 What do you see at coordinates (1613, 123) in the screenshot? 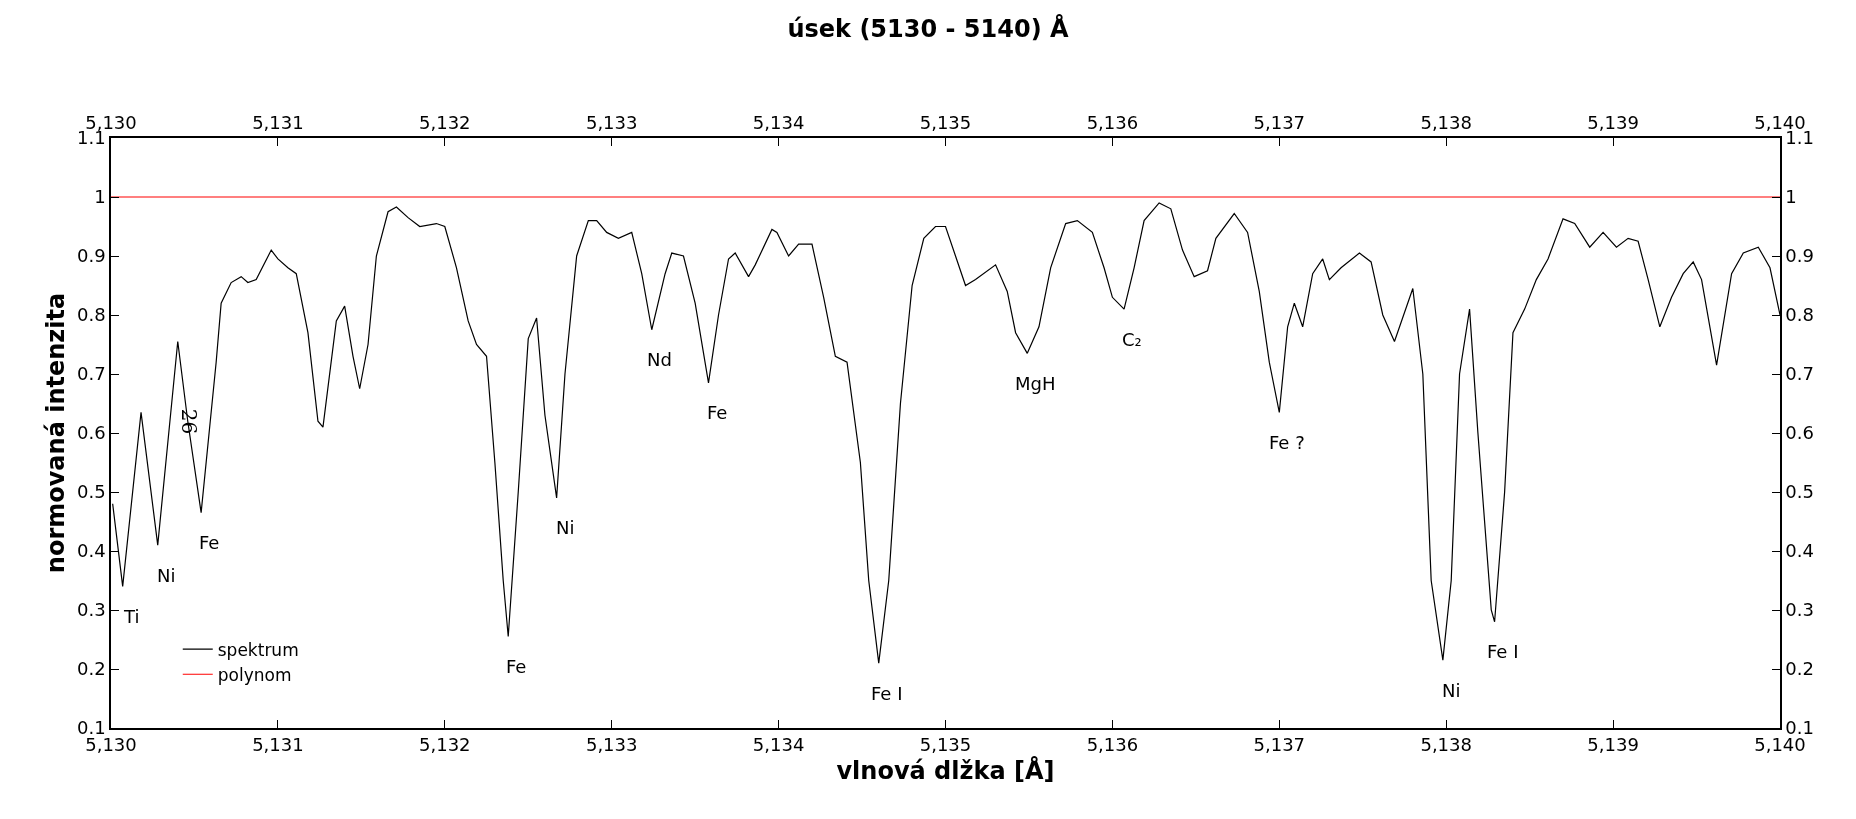
I see `x-tick-label: 5,139` at bounding box center [1613, 123].